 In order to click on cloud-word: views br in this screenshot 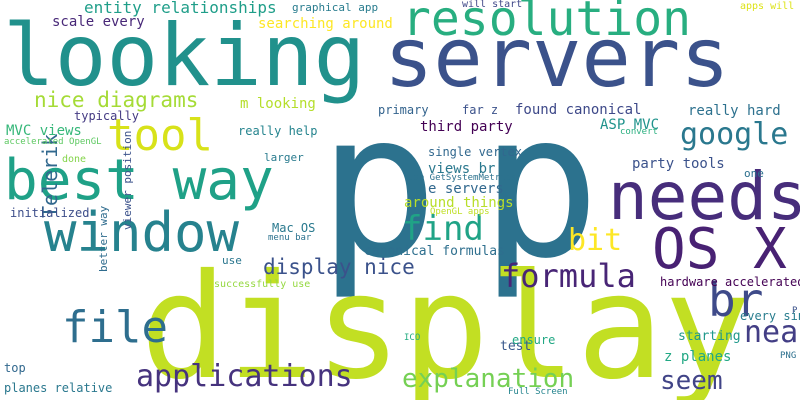, I will do `click(462, 169)`.